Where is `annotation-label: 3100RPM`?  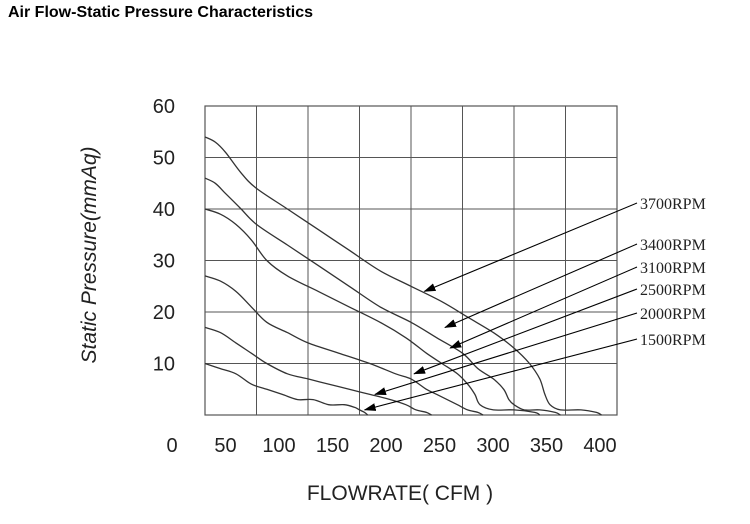
annotation-label: 3100RPM is located at coordinates (673, 268).